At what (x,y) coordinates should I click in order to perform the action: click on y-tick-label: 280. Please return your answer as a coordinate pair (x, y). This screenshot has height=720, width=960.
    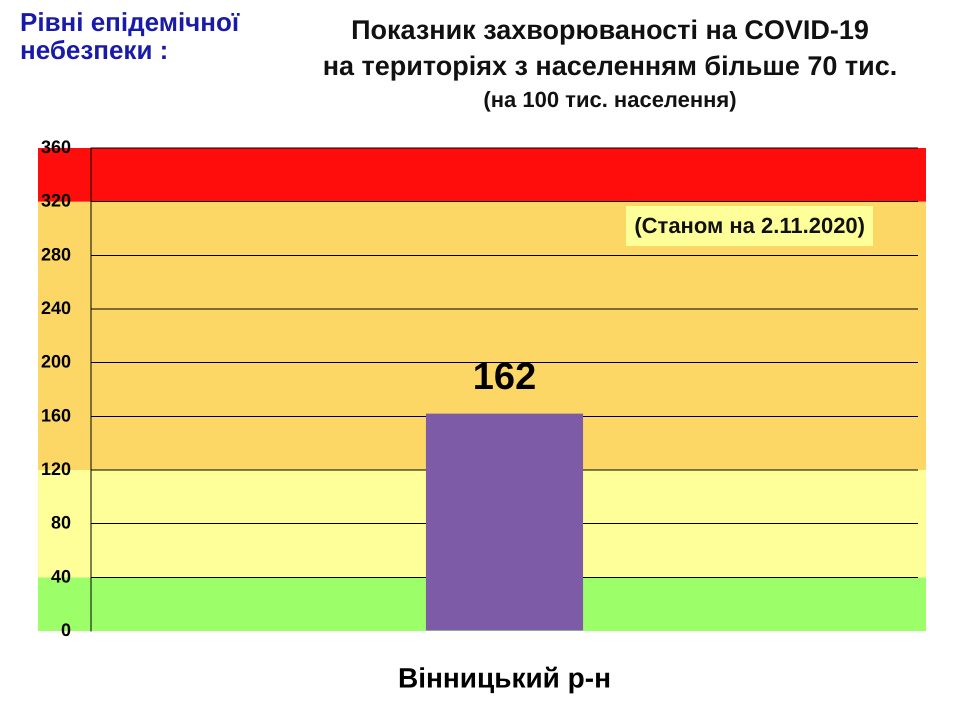
    Looking at the image, I should click on (55, 254).